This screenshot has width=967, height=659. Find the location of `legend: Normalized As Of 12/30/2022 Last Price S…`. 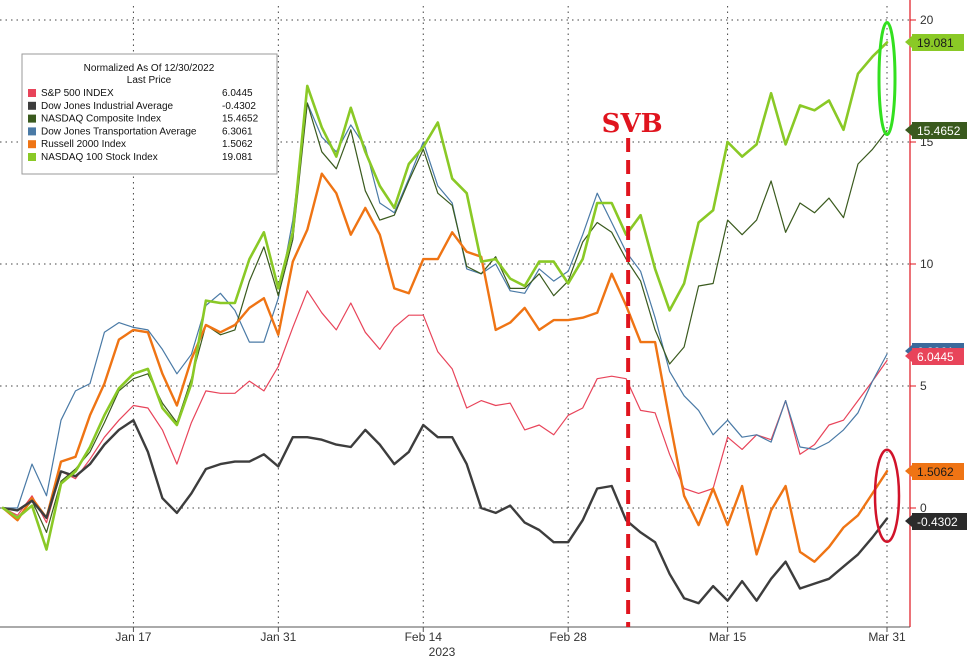

legend: Normalized As Of 12/30/2022 Last Price S… is located at coordinates (149, 114).